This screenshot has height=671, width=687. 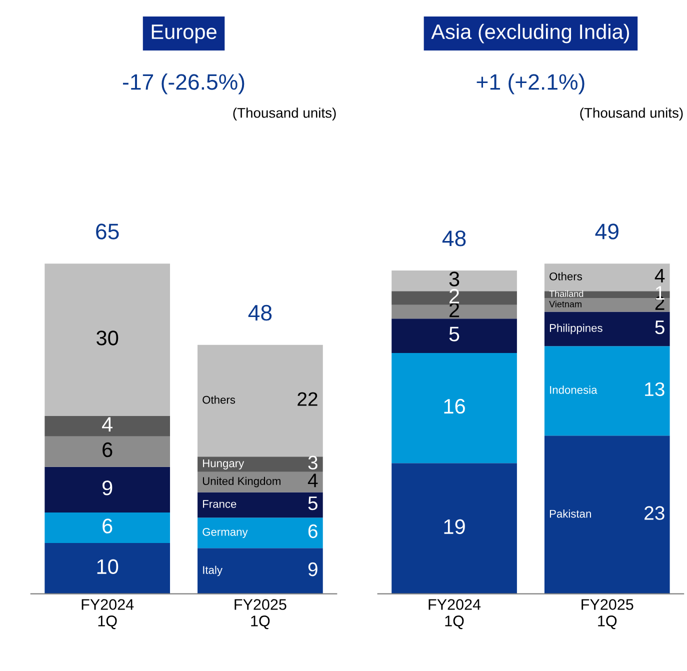 I want to click on series-label: Indonesia, so click(x=574, y=390).